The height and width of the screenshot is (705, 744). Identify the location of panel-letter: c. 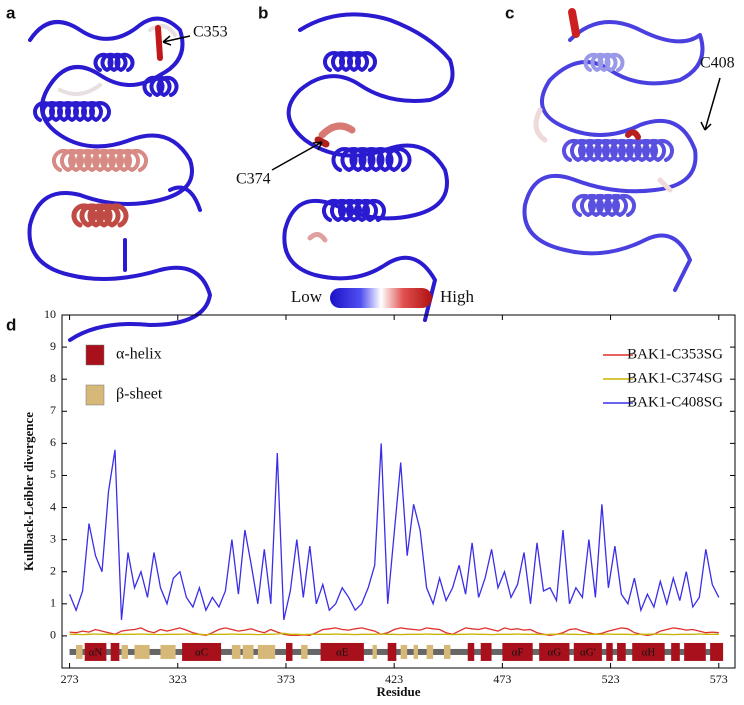
(509, 12).